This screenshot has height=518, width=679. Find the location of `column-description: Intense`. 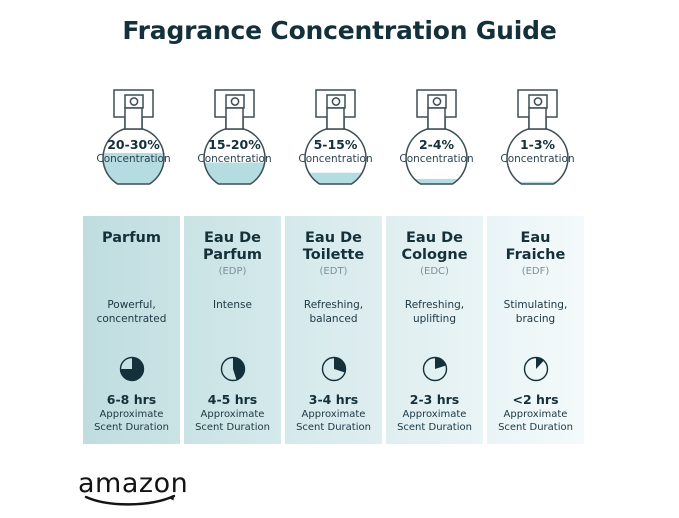

column-description: Intense is located at coordinates (232, 305).